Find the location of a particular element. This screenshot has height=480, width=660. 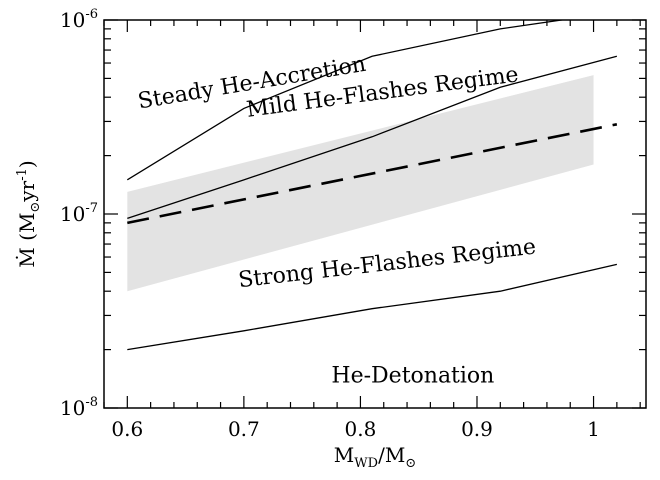

x-tick-label: 0.7 is located at coordinates (244, 429).